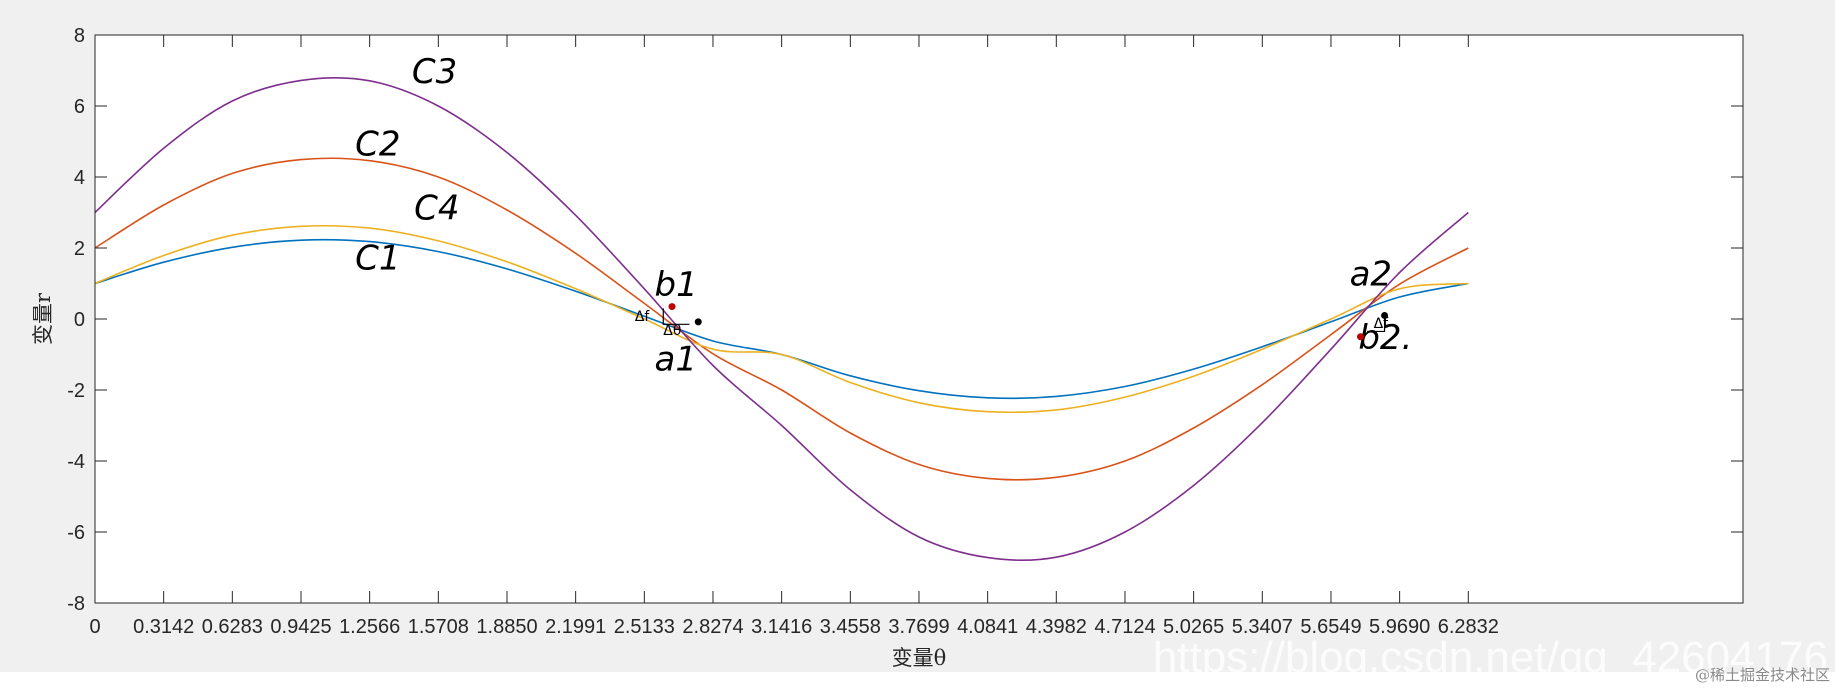  What do you see at coordinates (300, 627) in the screenshot?
I see `x-tick-label: 0.9425` at bounding box center [300, 627].